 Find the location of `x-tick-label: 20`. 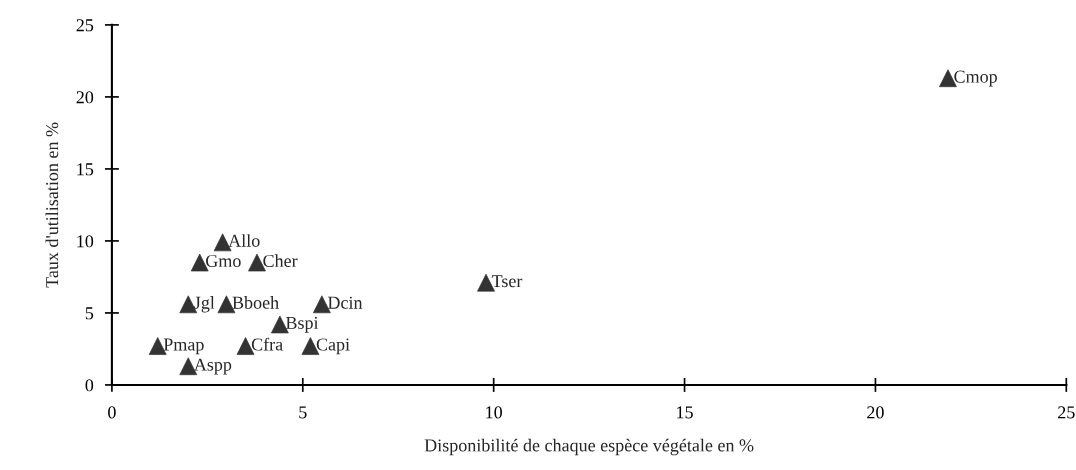

x-tick-label: 20 is located at coordinates (875, 412).